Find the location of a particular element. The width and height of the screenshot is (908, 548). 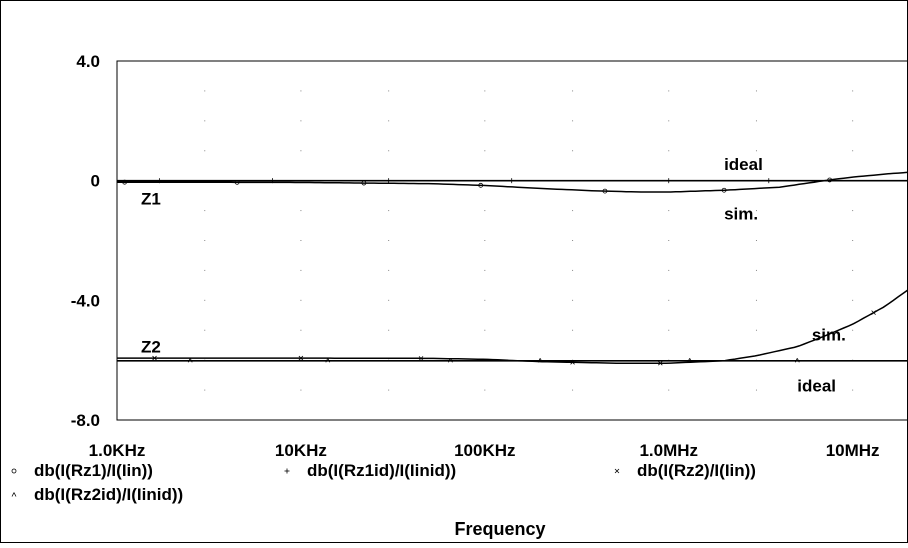

legend-marker-plus is located at coordinates (287, 471).